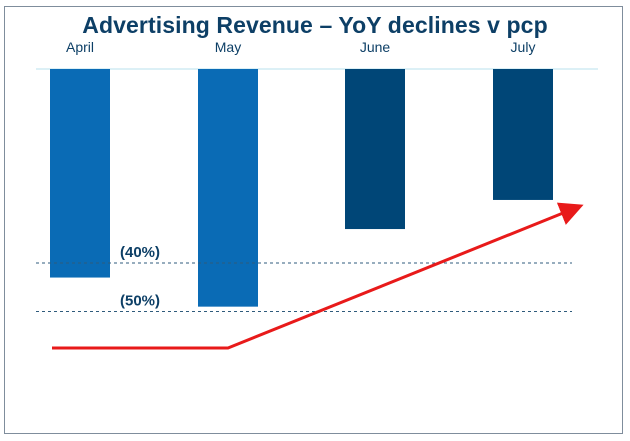 The height and width of the screenshot is (441, 630). What do you see at coordinates (375, 149) in the screenshot?
I see `bar-june` at bounding box center [375, 149].